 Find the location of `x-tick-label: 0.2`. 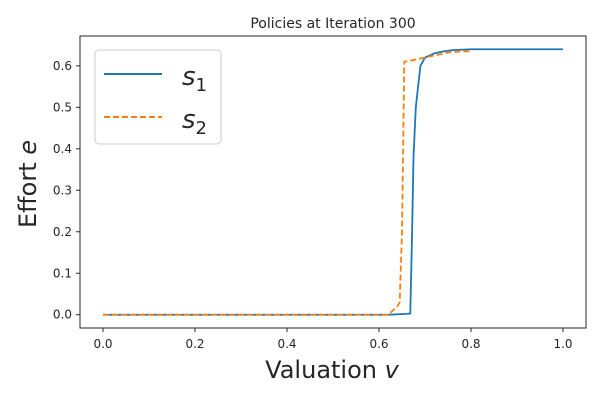

x-tick-label: 0.2 is located at coordinates (194, 344).